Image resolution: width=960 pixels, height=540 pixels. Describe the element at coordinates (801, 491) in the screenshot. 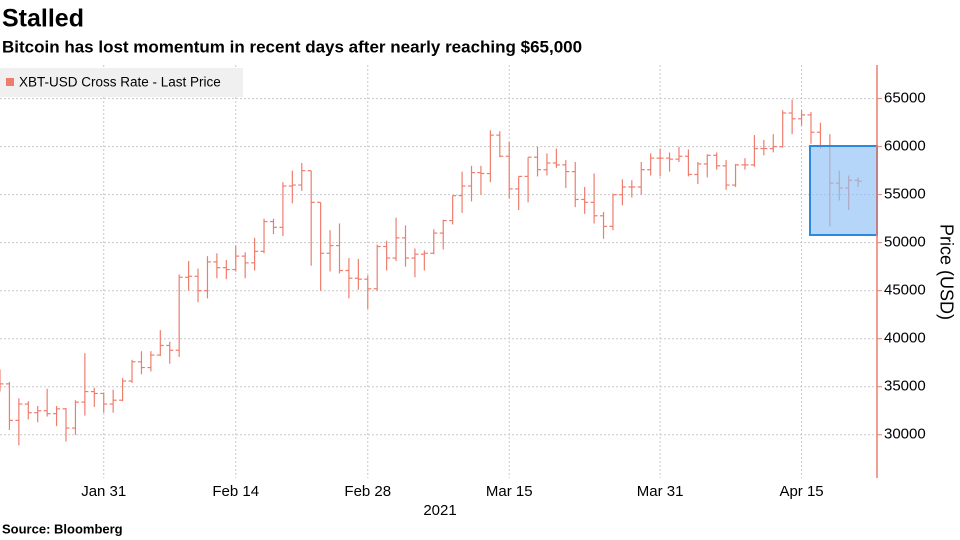

I see `x-tick-label: Apr 15` at that location.